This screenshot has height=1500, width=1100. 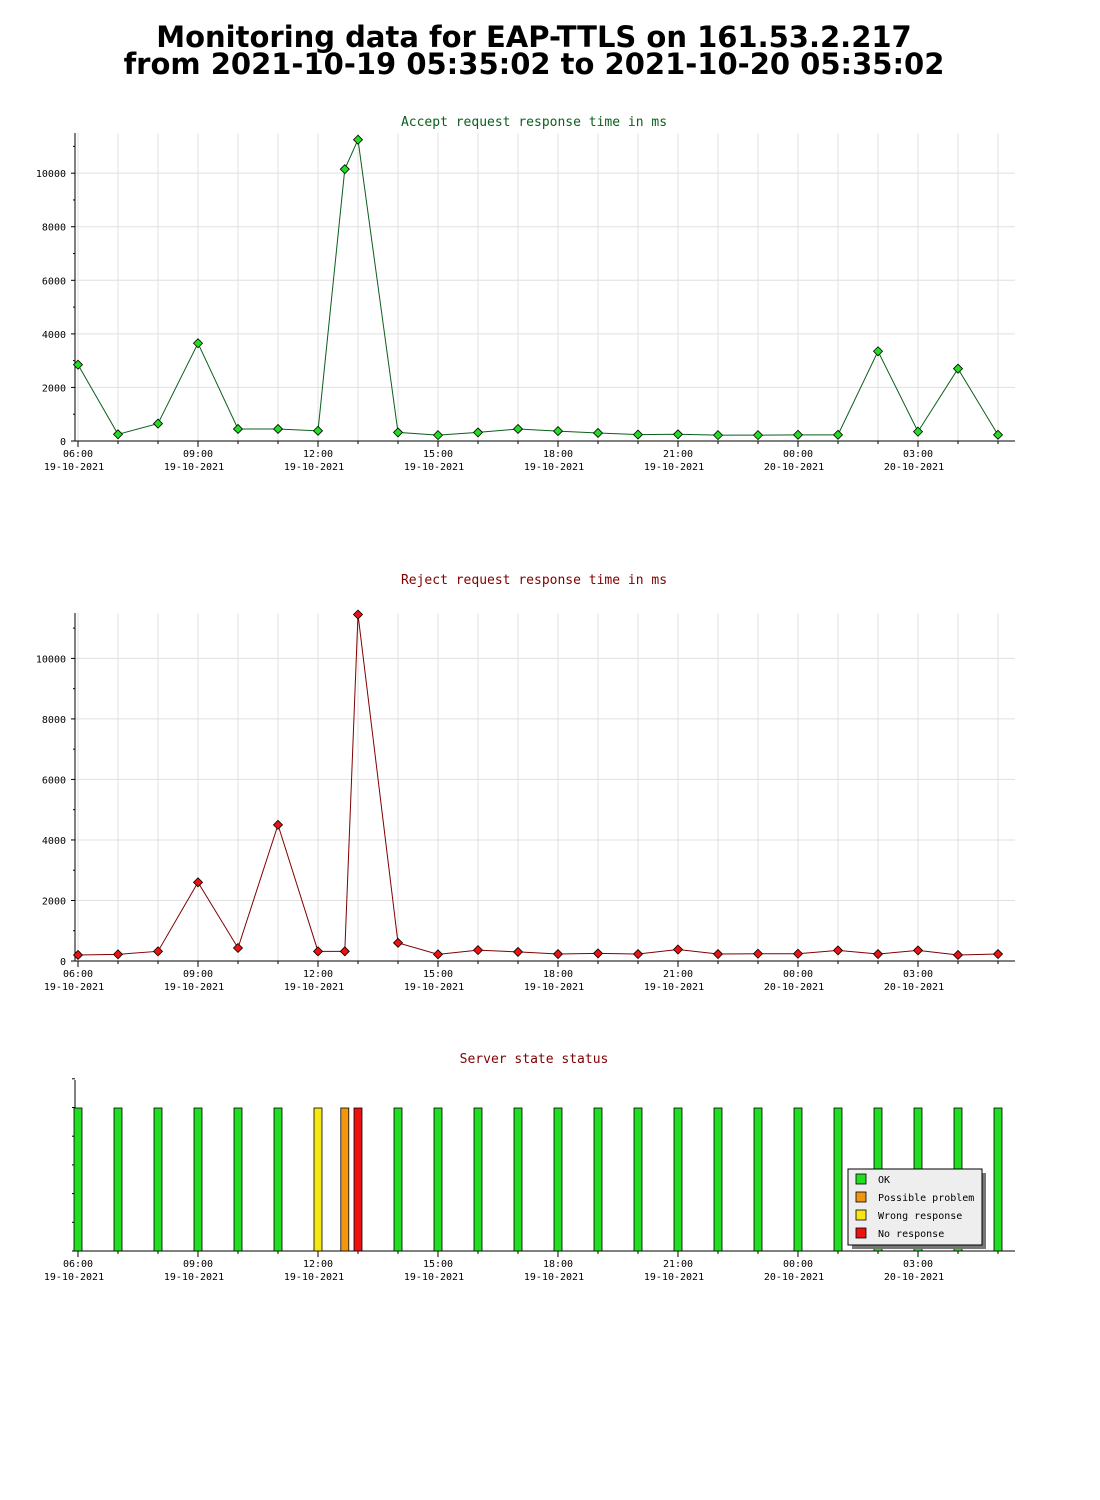 I want to click on y-tick-label: 10000, so click(x=51, y=174).